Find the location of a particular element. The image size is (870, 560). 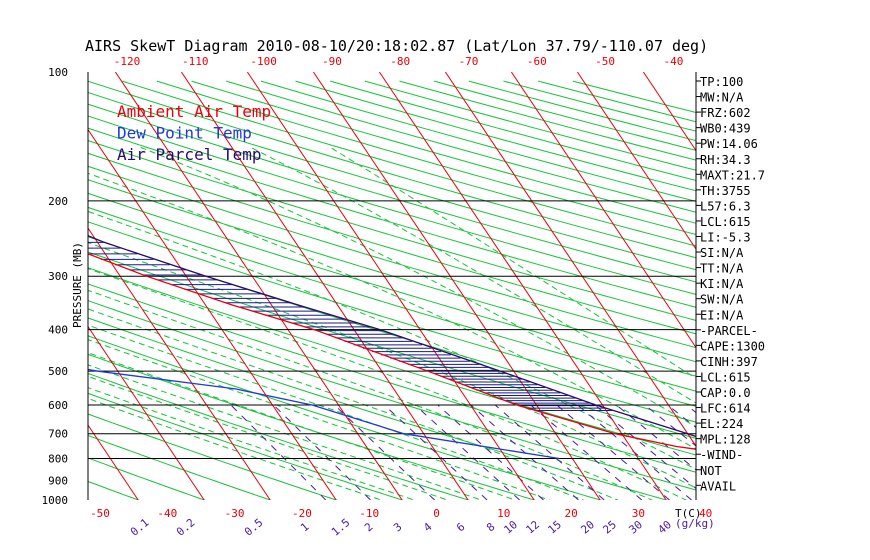

temp-unit-label: T(C) is located at coordinates (688, 513).